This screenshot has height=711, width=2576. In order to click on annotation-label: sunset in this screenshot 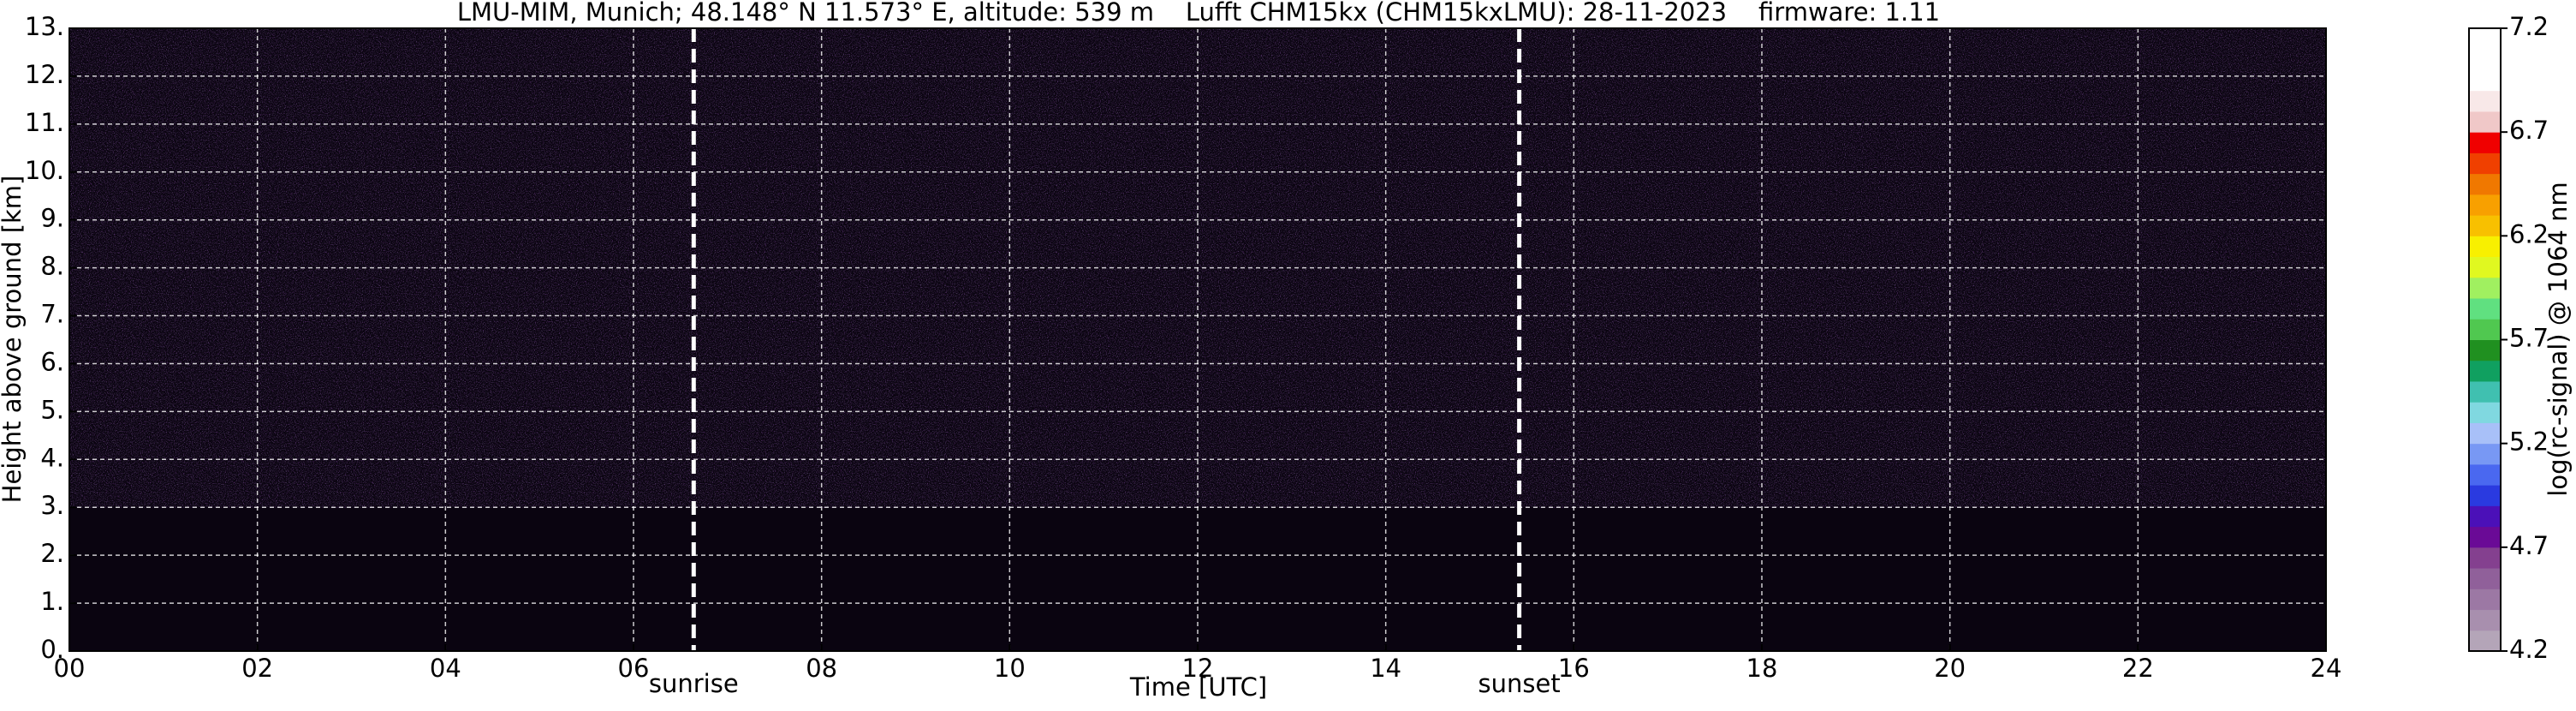, I will do `click(1519, 683)`.